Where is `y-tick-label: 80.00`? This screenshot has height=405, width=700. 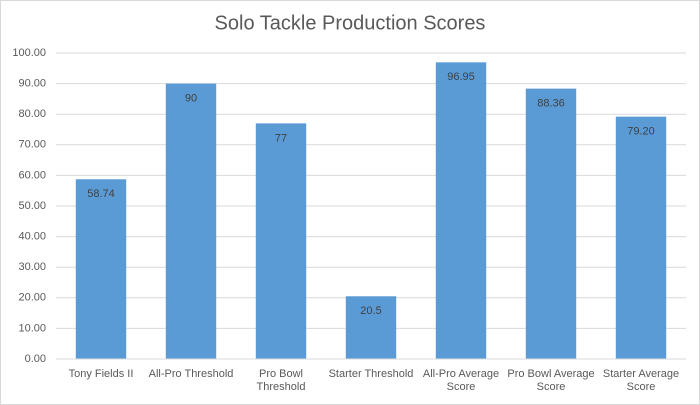
y-tick-label: 80.00 is located at coordinates (32, 114).